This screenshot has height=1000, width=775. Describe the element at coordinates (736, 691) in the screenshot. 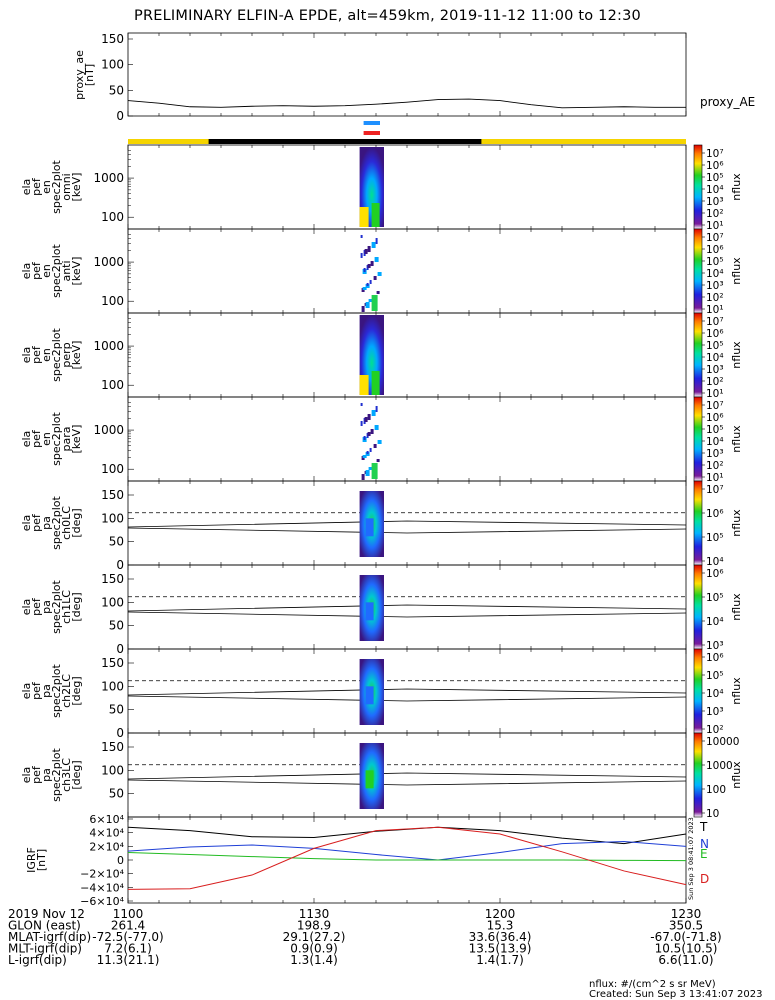

I see `colorbar-label: nflux` at that location.